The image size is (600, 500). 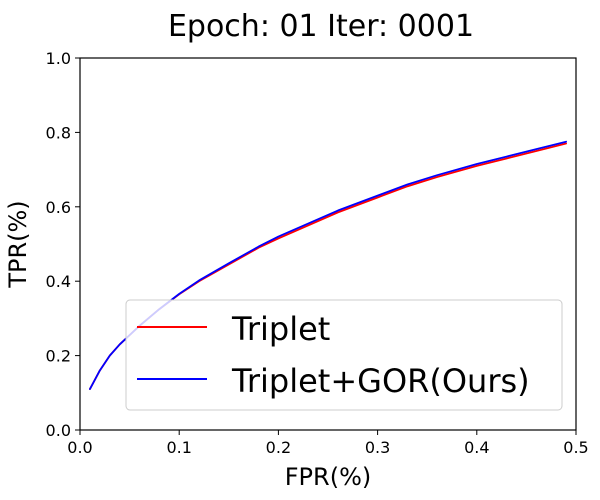 What do you see at coordinates (58, 207) in the screenshot?
I see `y-tick-label: 0.6` at bounding box center [58, 207].